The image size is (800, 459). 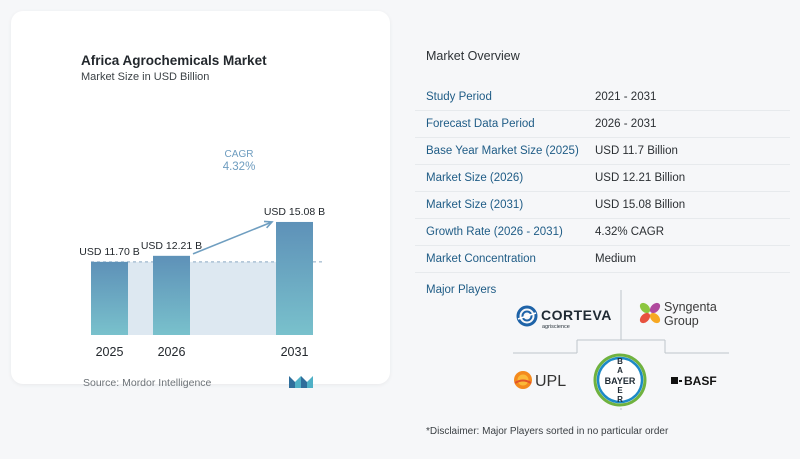 I want to click on market-overview-title: Market Overview, so click(x=473, y=56).